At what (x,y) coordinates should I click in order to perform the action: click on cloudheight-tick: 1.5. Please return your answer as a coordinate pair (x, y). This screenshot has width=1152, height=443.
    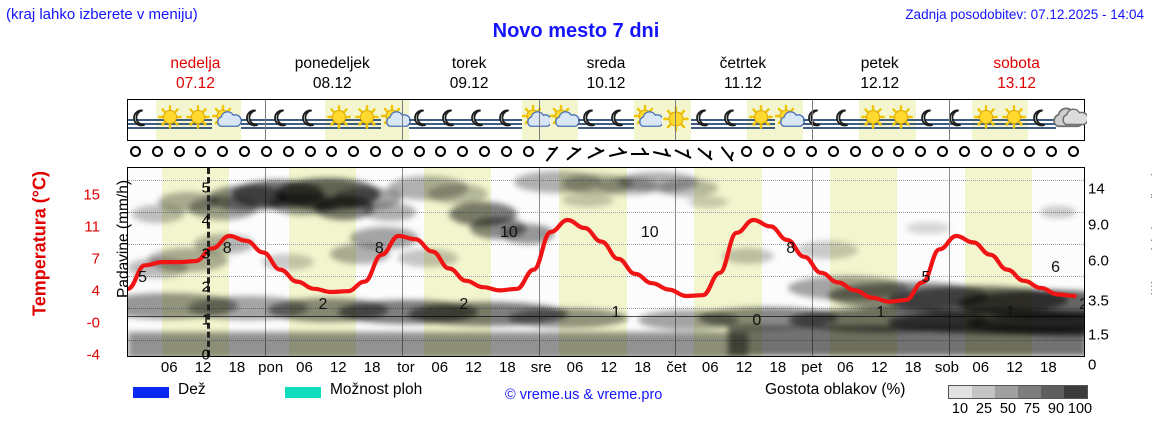
    Looking at the image, I should click on (1098, 335).